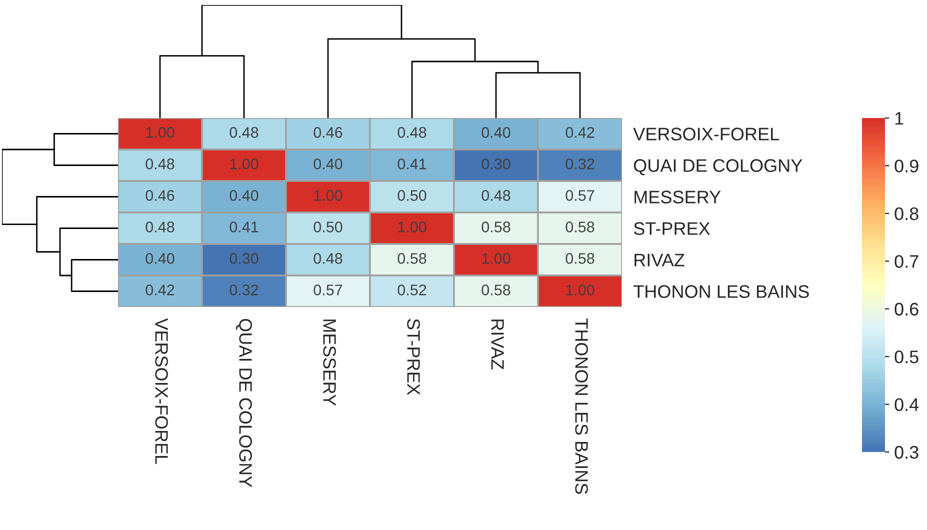 This screenshot has width=927, height=530. What do you see at coordinates (718, 167) in the screenshot?
I see `y-tick-label: QUAI DE COLOGNY` at bounding box center [718, 167].